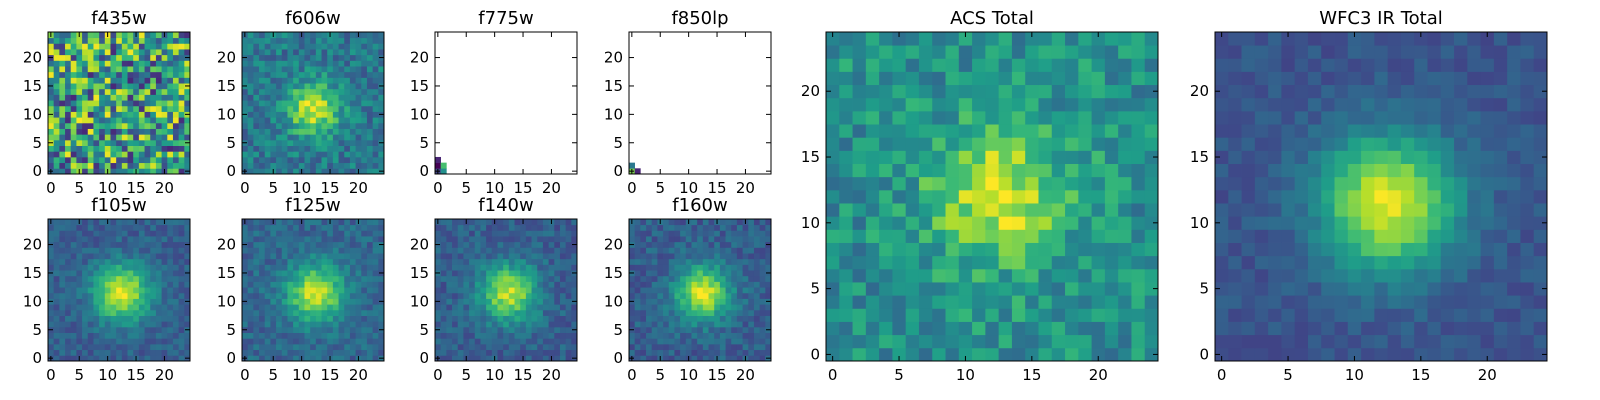  I want to click on x-tick-label: 0, so click(632, 188).